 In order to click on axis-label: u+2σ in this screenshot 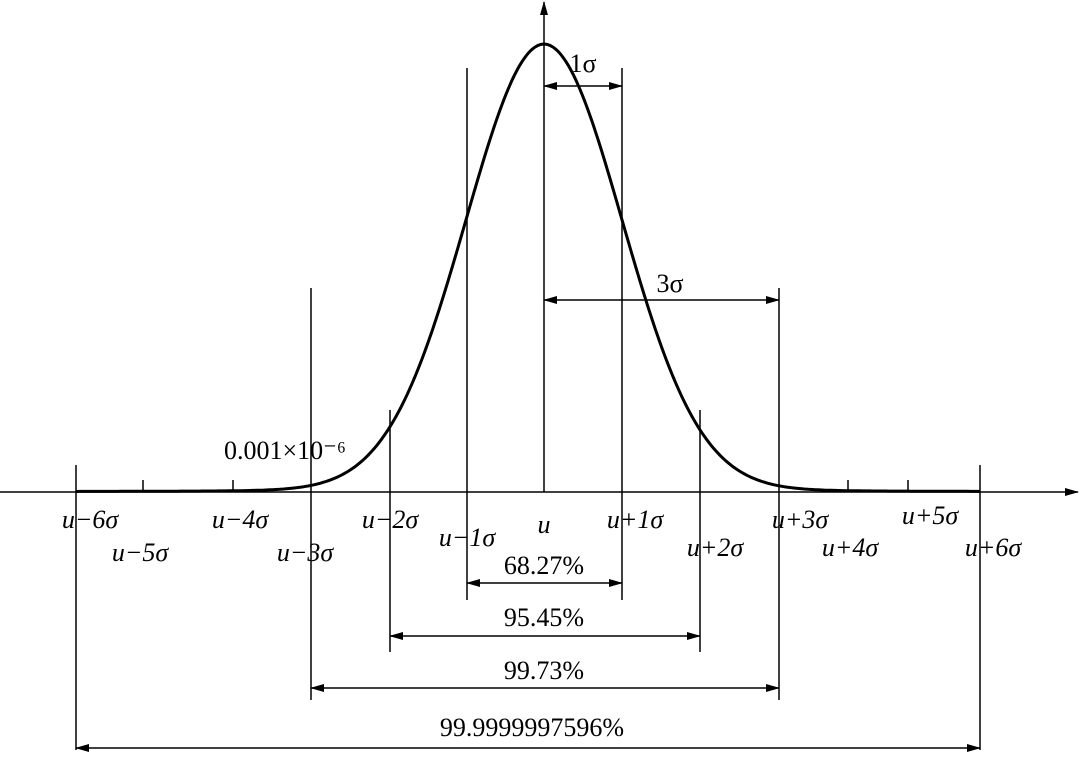, I will do `click(716, 547)`.